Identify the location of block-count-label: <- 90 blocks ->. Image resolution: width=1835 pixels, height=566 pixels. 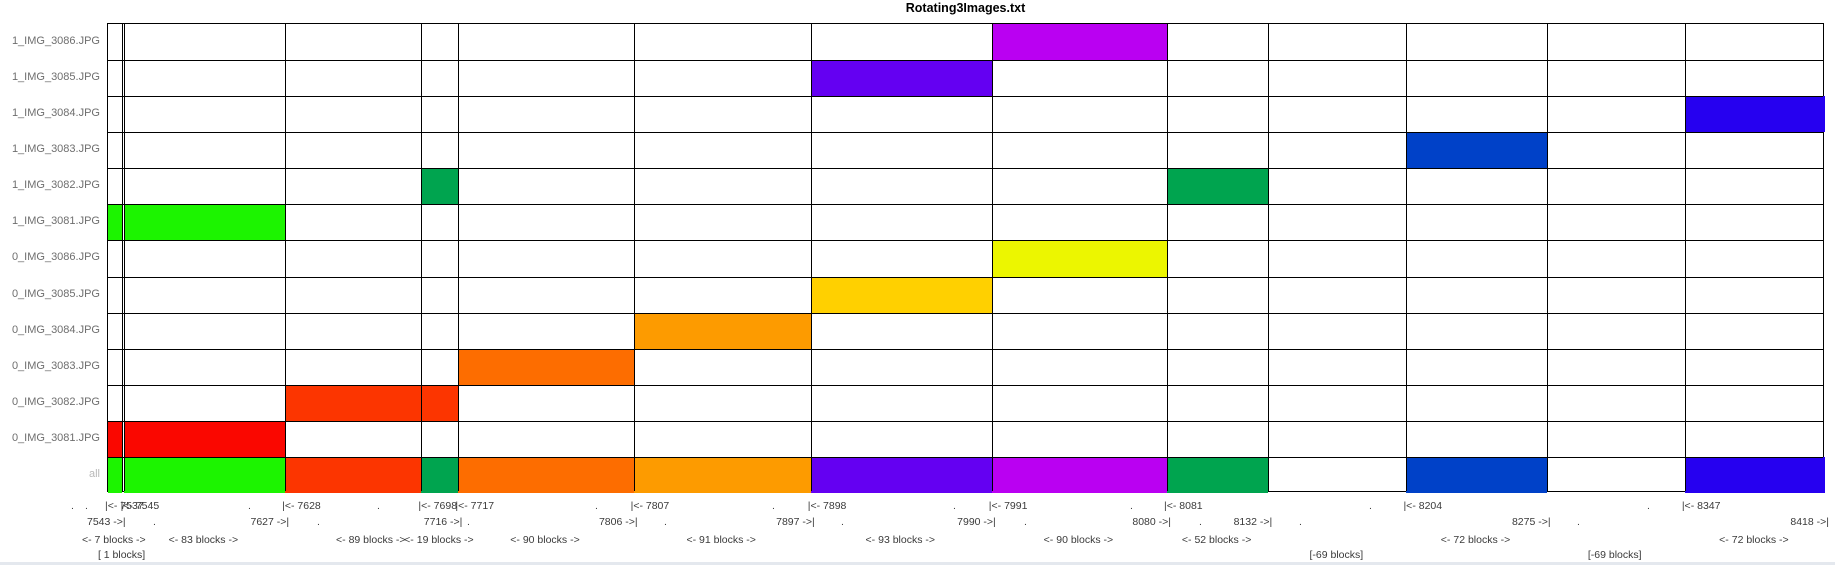
(1078, 540).